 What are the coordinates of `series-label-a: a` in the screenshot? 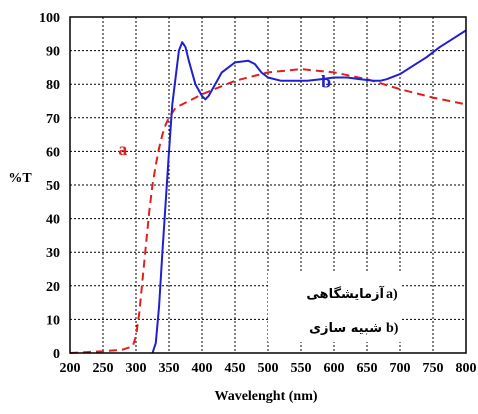 It's located at (122, 149).